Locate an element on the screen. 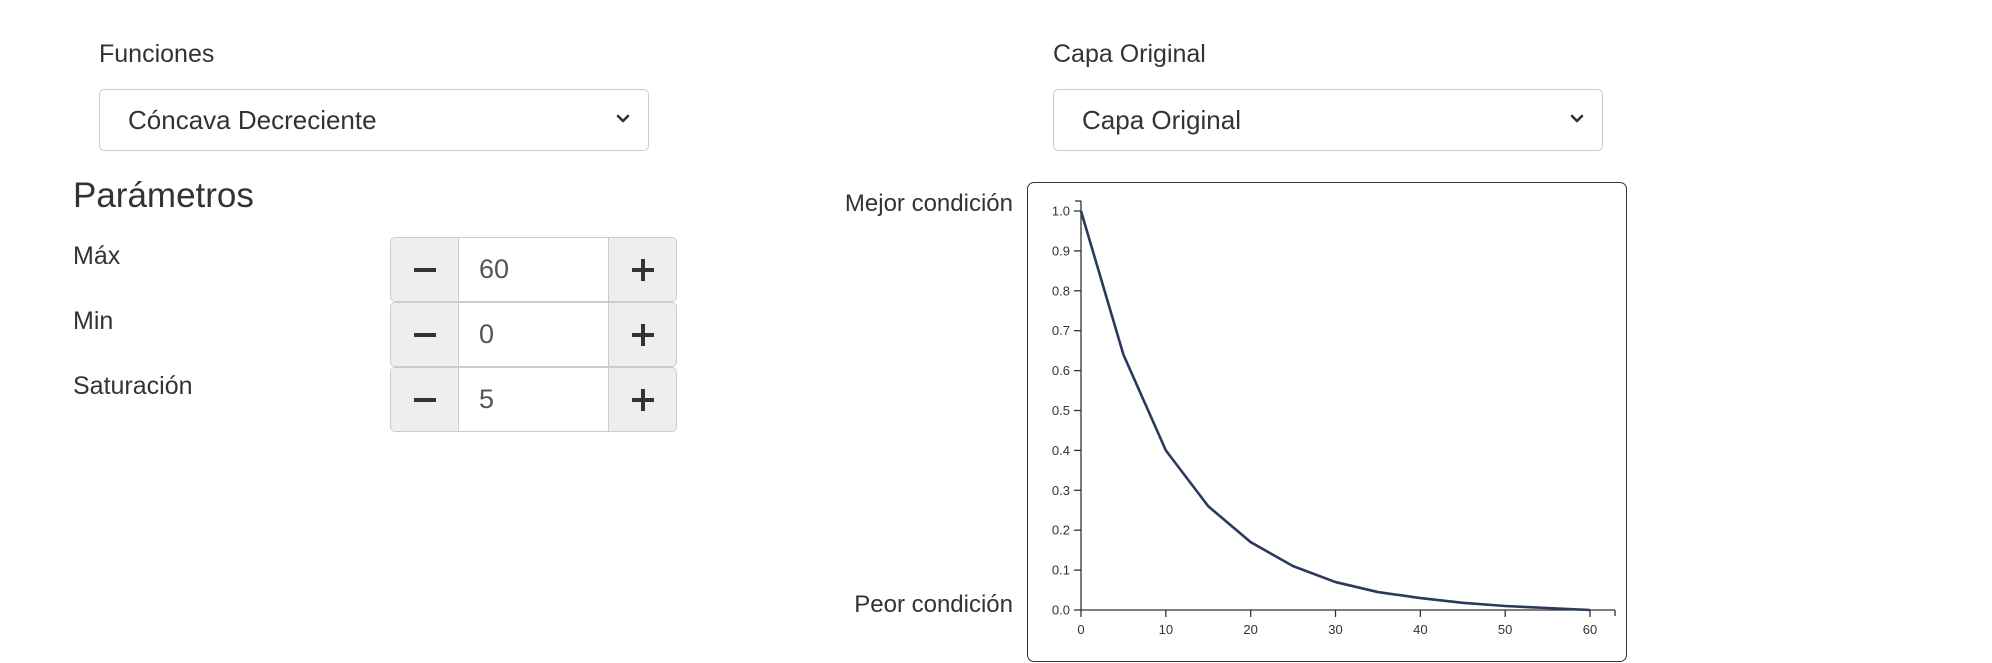  y-tick-label: 1.0 is located at coordinates (1061, 211).